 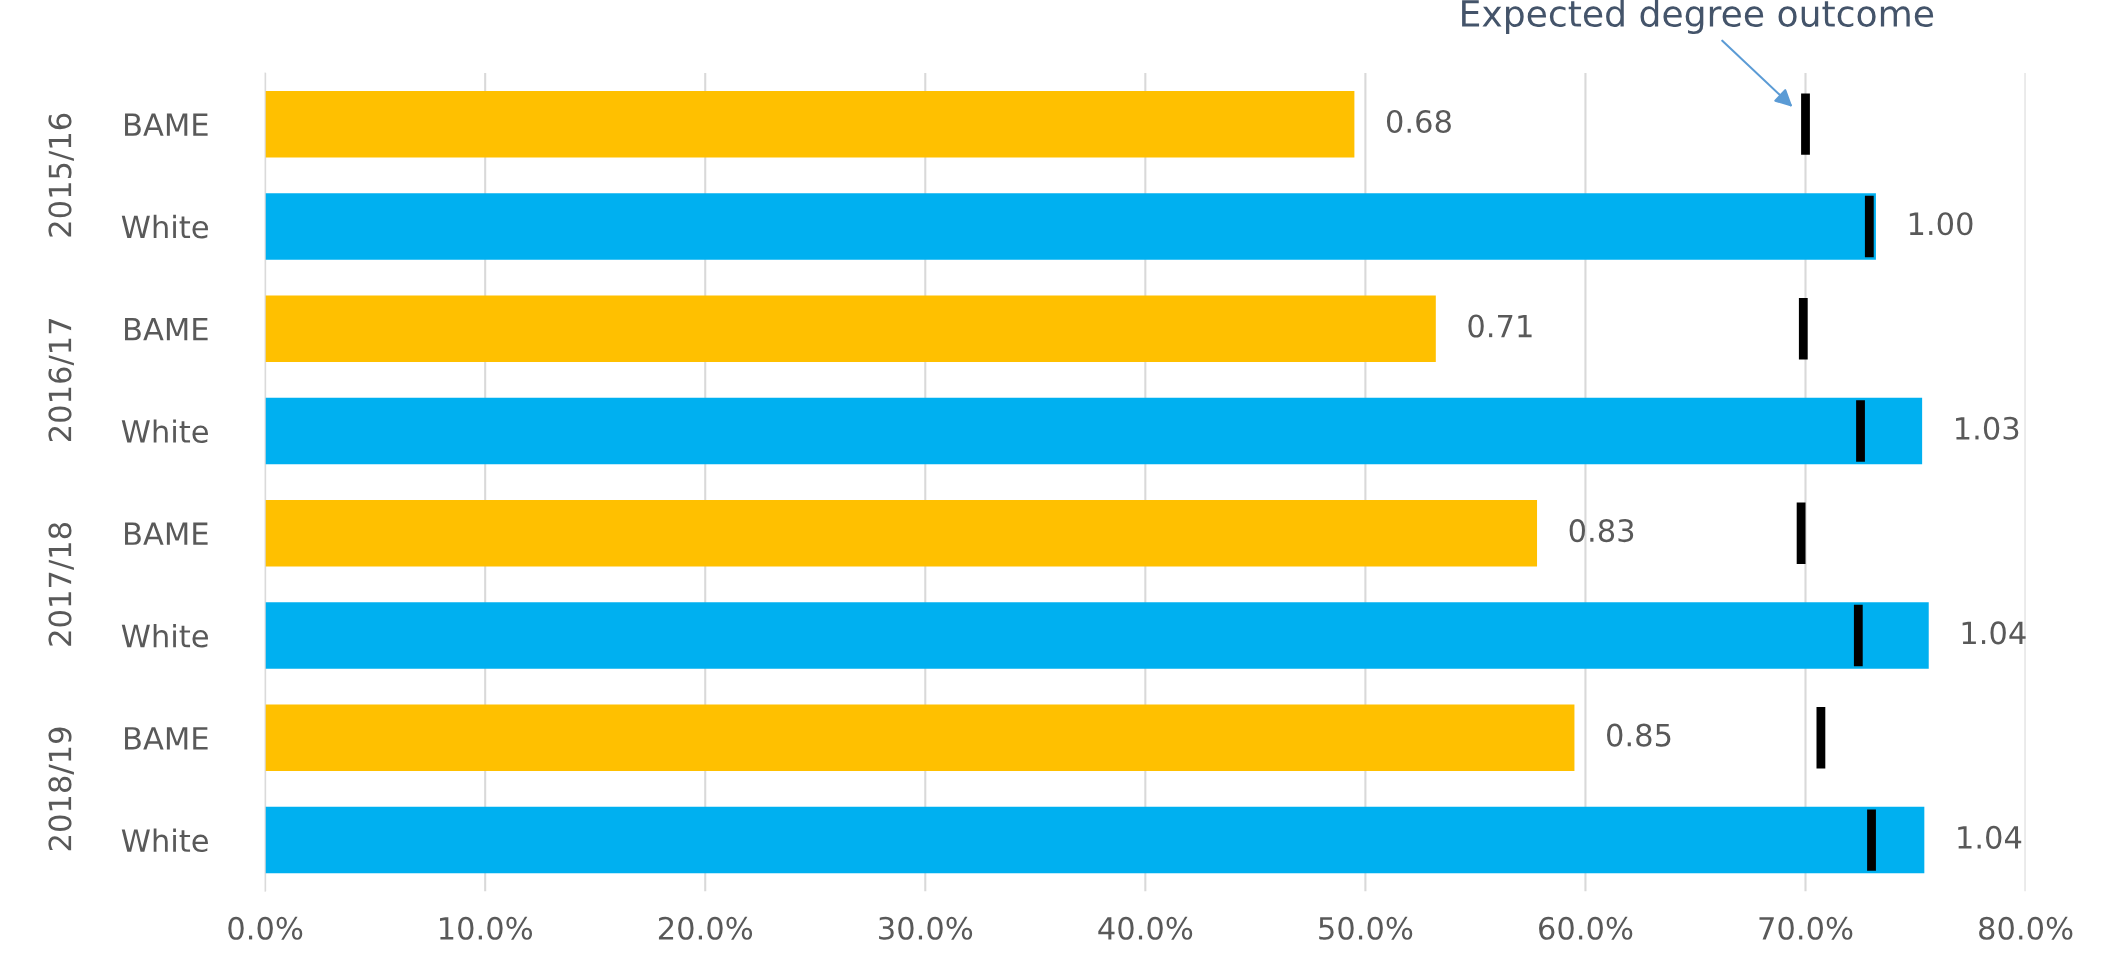 What do you see at coordinates (61, 789) in the screenshot?
I see `text: 2018/19` at bounding box center [61, 789].